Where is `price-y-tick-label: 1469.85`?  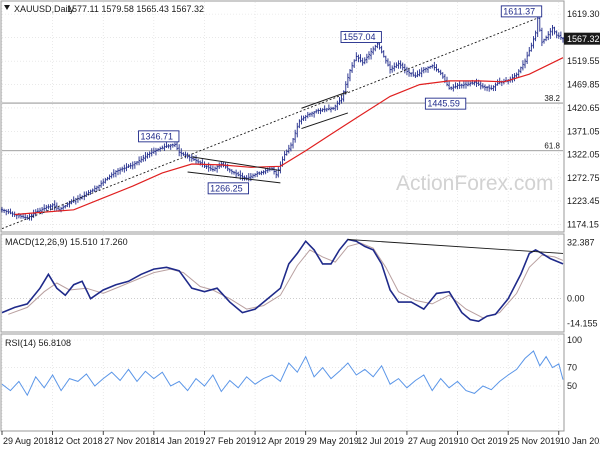 price-y-tick-label: 1469.85 is located at coordinates (583, 85).